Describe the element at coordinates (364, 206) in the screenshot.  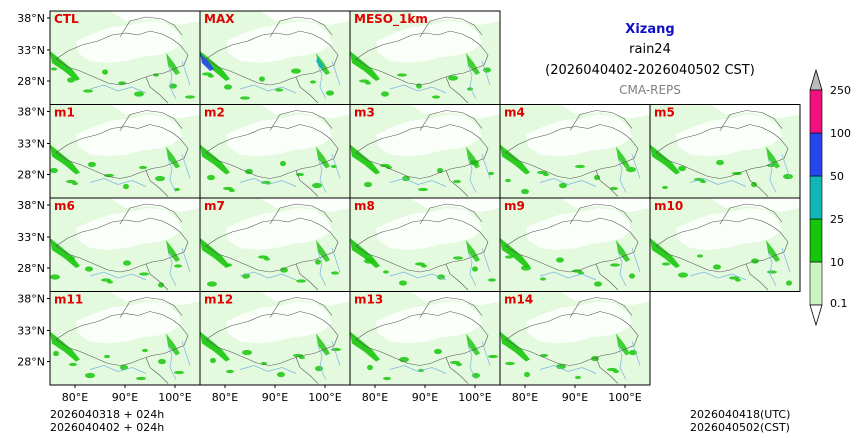
I see `panel-label: m8` at that location.